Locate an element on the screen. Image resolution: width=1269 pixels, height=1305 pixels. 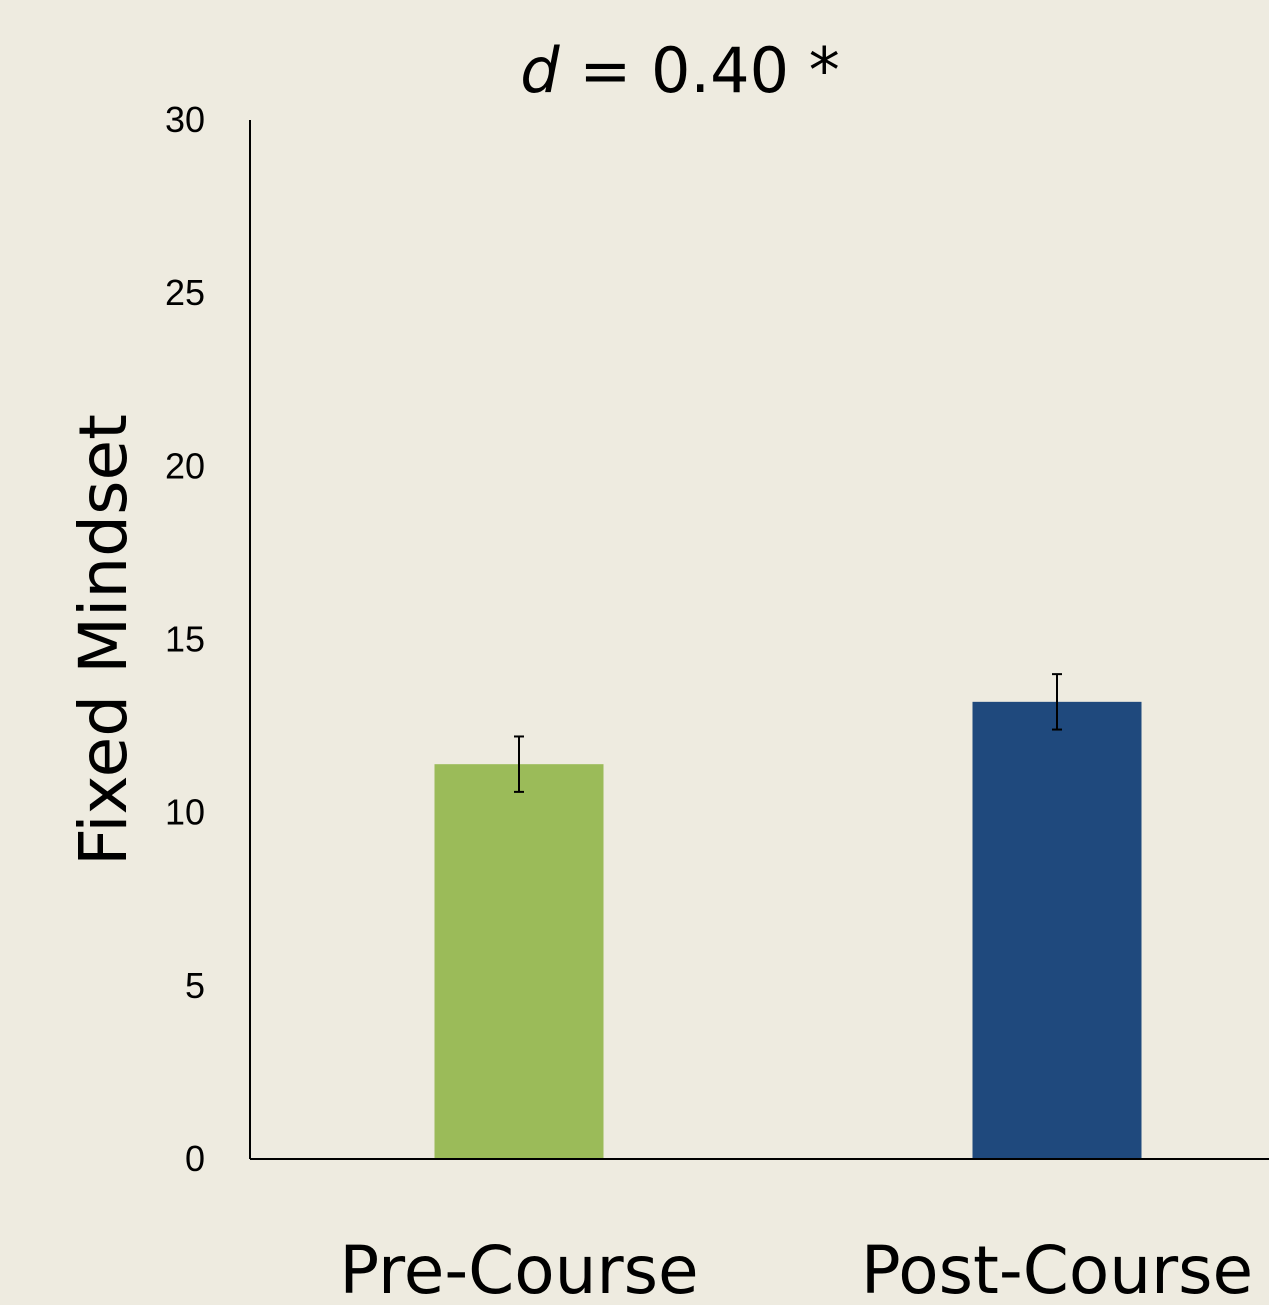
y-tick-label: 30 is located at coordinates (185, 119).